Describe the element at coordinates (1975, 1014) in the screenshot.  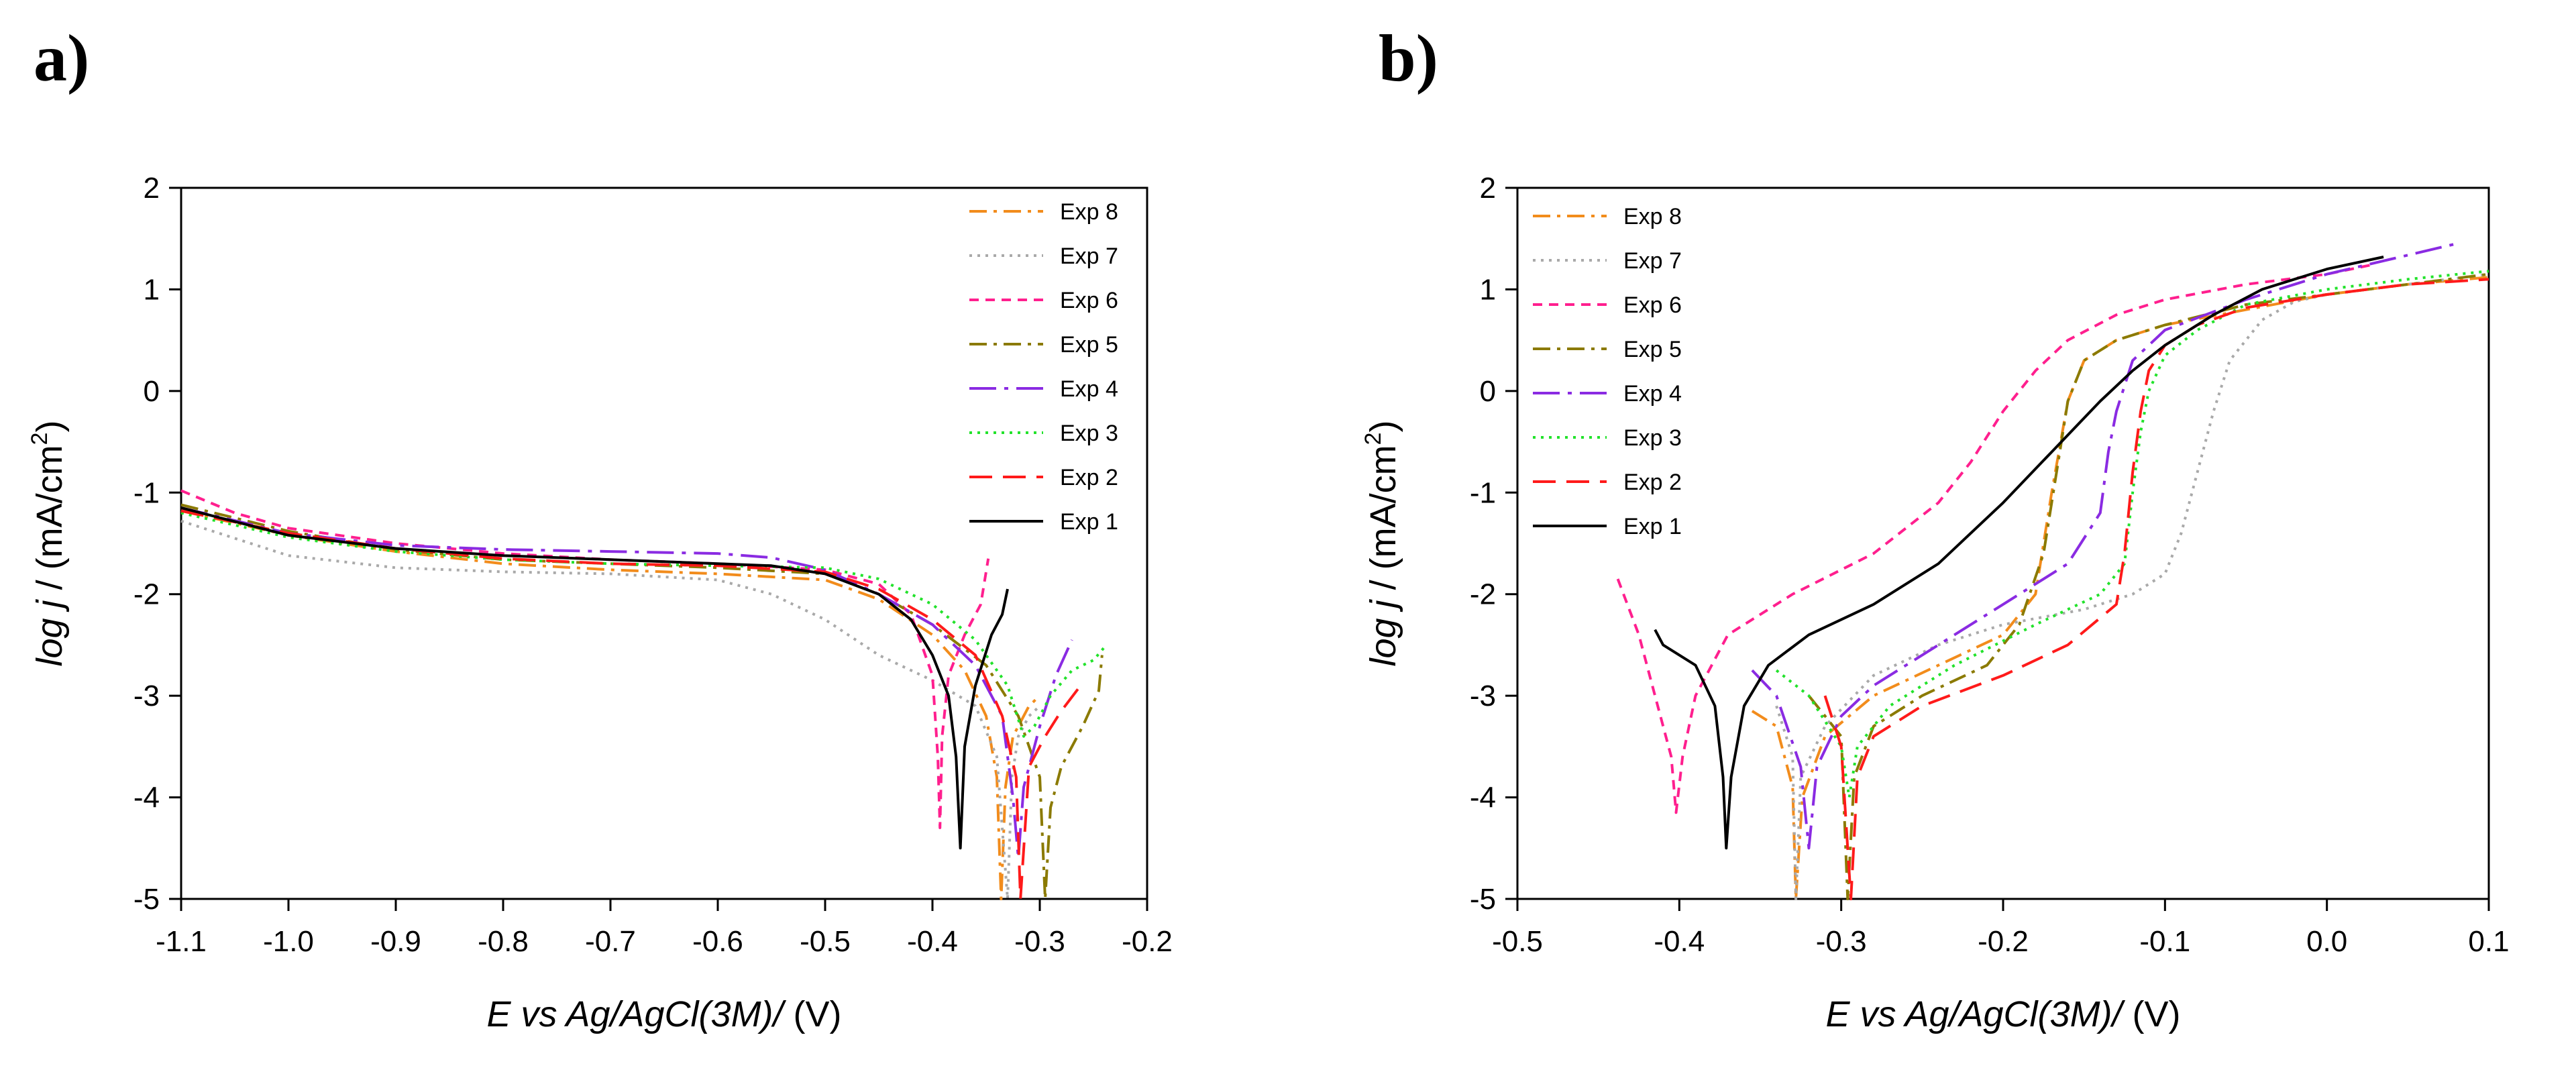
I see `panel-b-x-axis-title-italic: E vs Ag/AgCl(3M)/` at that location.